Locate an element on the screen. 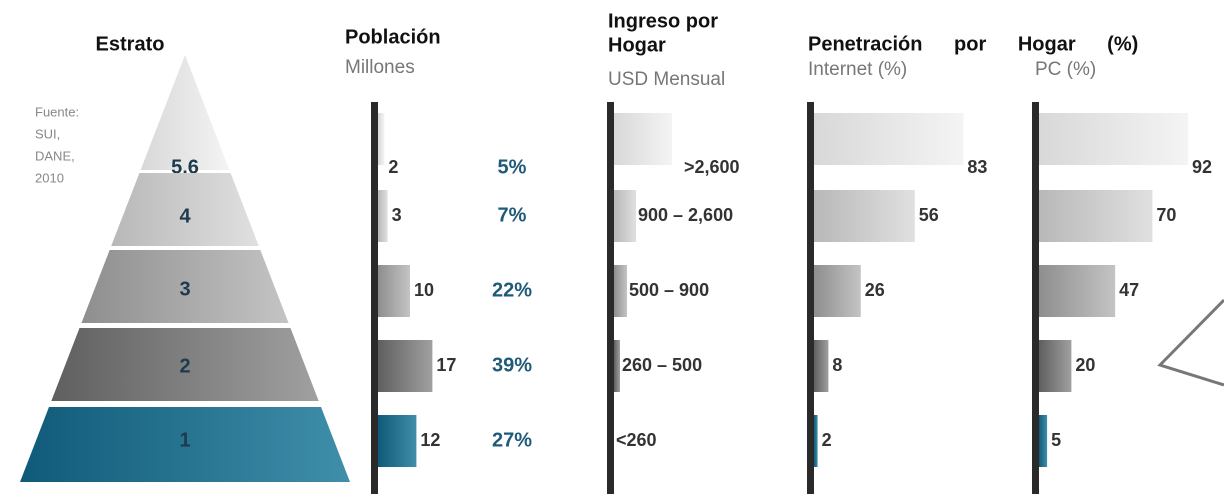 This screenshot has width=1224, height=494. population-value: 10 is located at coordinates (424, 290).